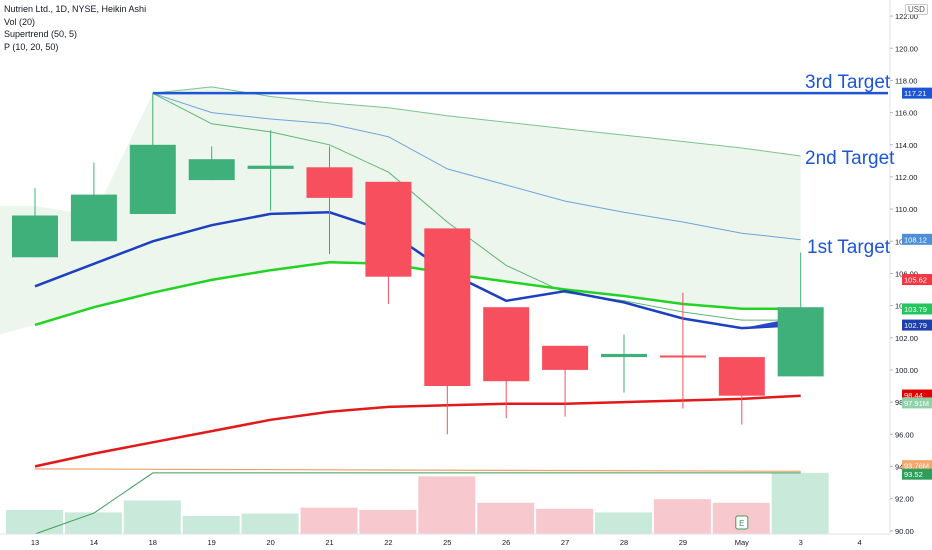  What do you see at coordinates (849, 247) in the screenshot?
I see `first-target-label: 1st Target` at bounding box center [849, 247].